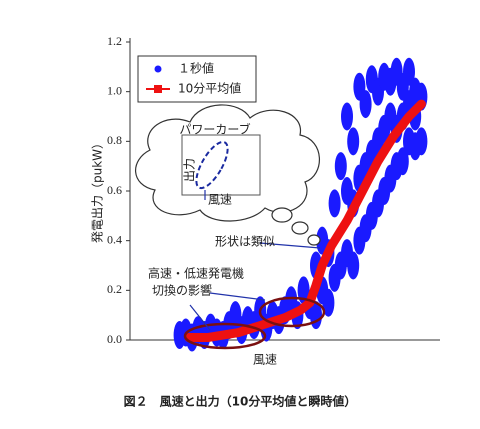  I want to click on inset-x-label: 風速, so click(220, 200).